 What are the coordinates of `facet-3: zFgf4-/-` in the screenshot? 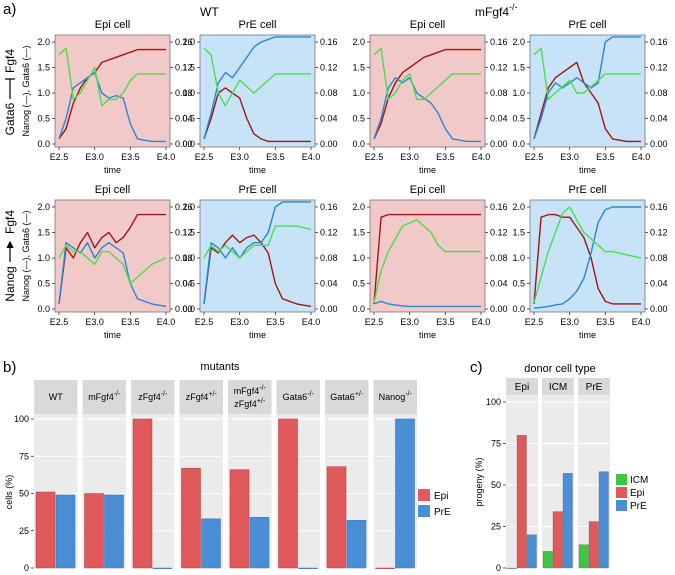 It's located at (153, 474).